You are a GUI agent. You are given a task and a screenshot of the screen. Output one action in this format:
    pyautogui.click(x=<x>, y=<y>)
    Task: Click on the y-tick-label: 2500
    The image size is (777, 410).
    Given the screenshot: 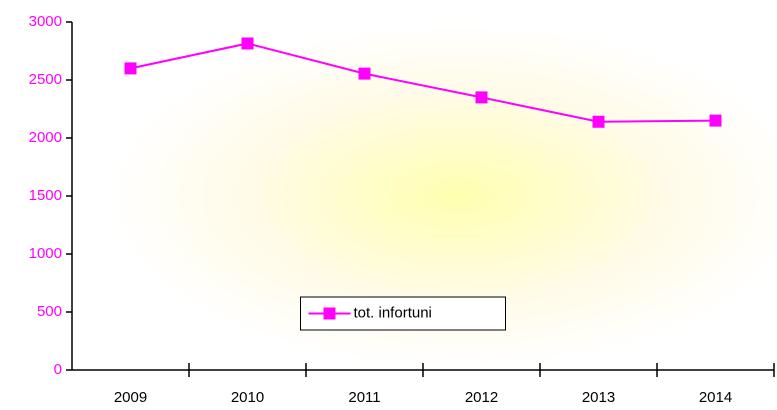 What is the action you would take?
    pyautogui.click(x=45, y=79)
    